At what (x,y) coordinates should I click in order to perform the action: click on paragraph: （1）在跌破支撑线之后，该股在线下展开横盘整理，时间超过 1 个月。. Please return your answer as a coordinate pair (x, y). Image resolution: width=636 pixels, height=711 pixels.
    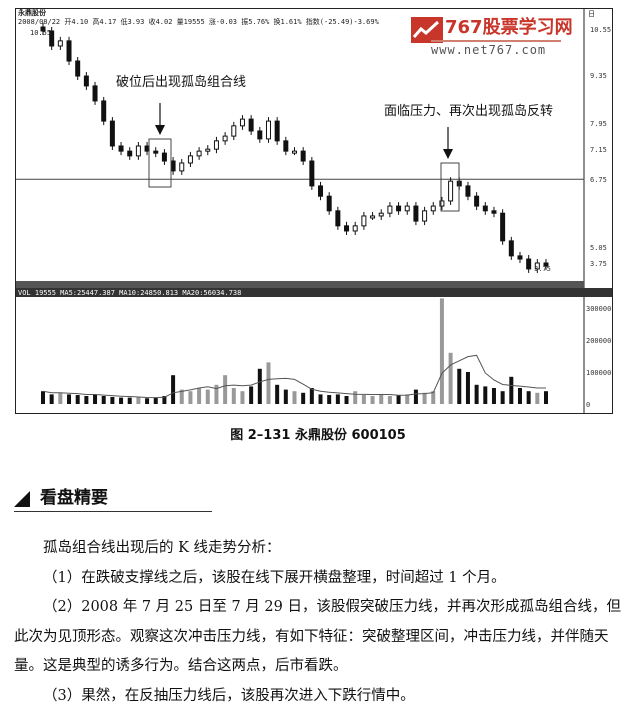
    Looking at the image, I should click on (320, 579).